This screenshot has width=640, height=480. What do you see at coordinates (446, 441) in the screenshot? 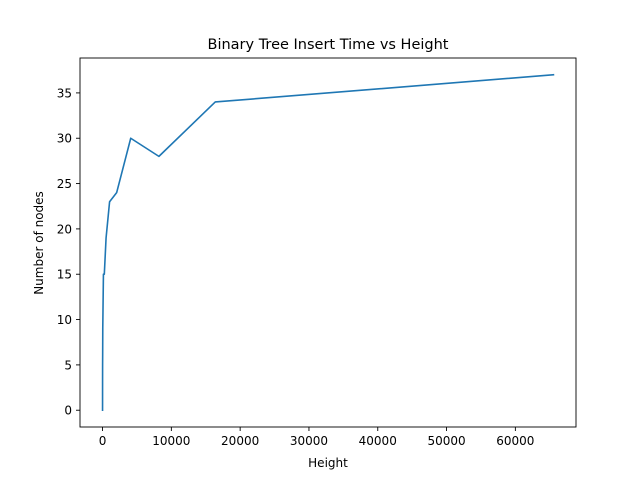
I see `x-tick-label: 50000` at bounding box center [446, 441].